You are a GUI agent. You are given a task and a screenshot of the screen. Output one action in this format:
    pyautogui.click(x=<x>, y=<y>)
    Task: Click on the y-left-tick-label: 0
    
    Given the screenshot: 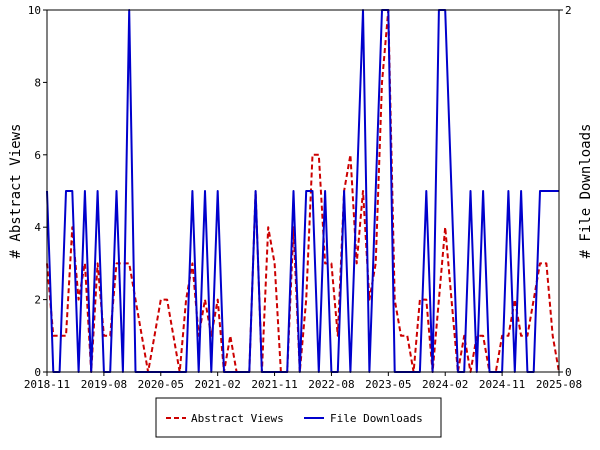 What is the action you would take?
    pyautogui.click(x=37, y=372)
    